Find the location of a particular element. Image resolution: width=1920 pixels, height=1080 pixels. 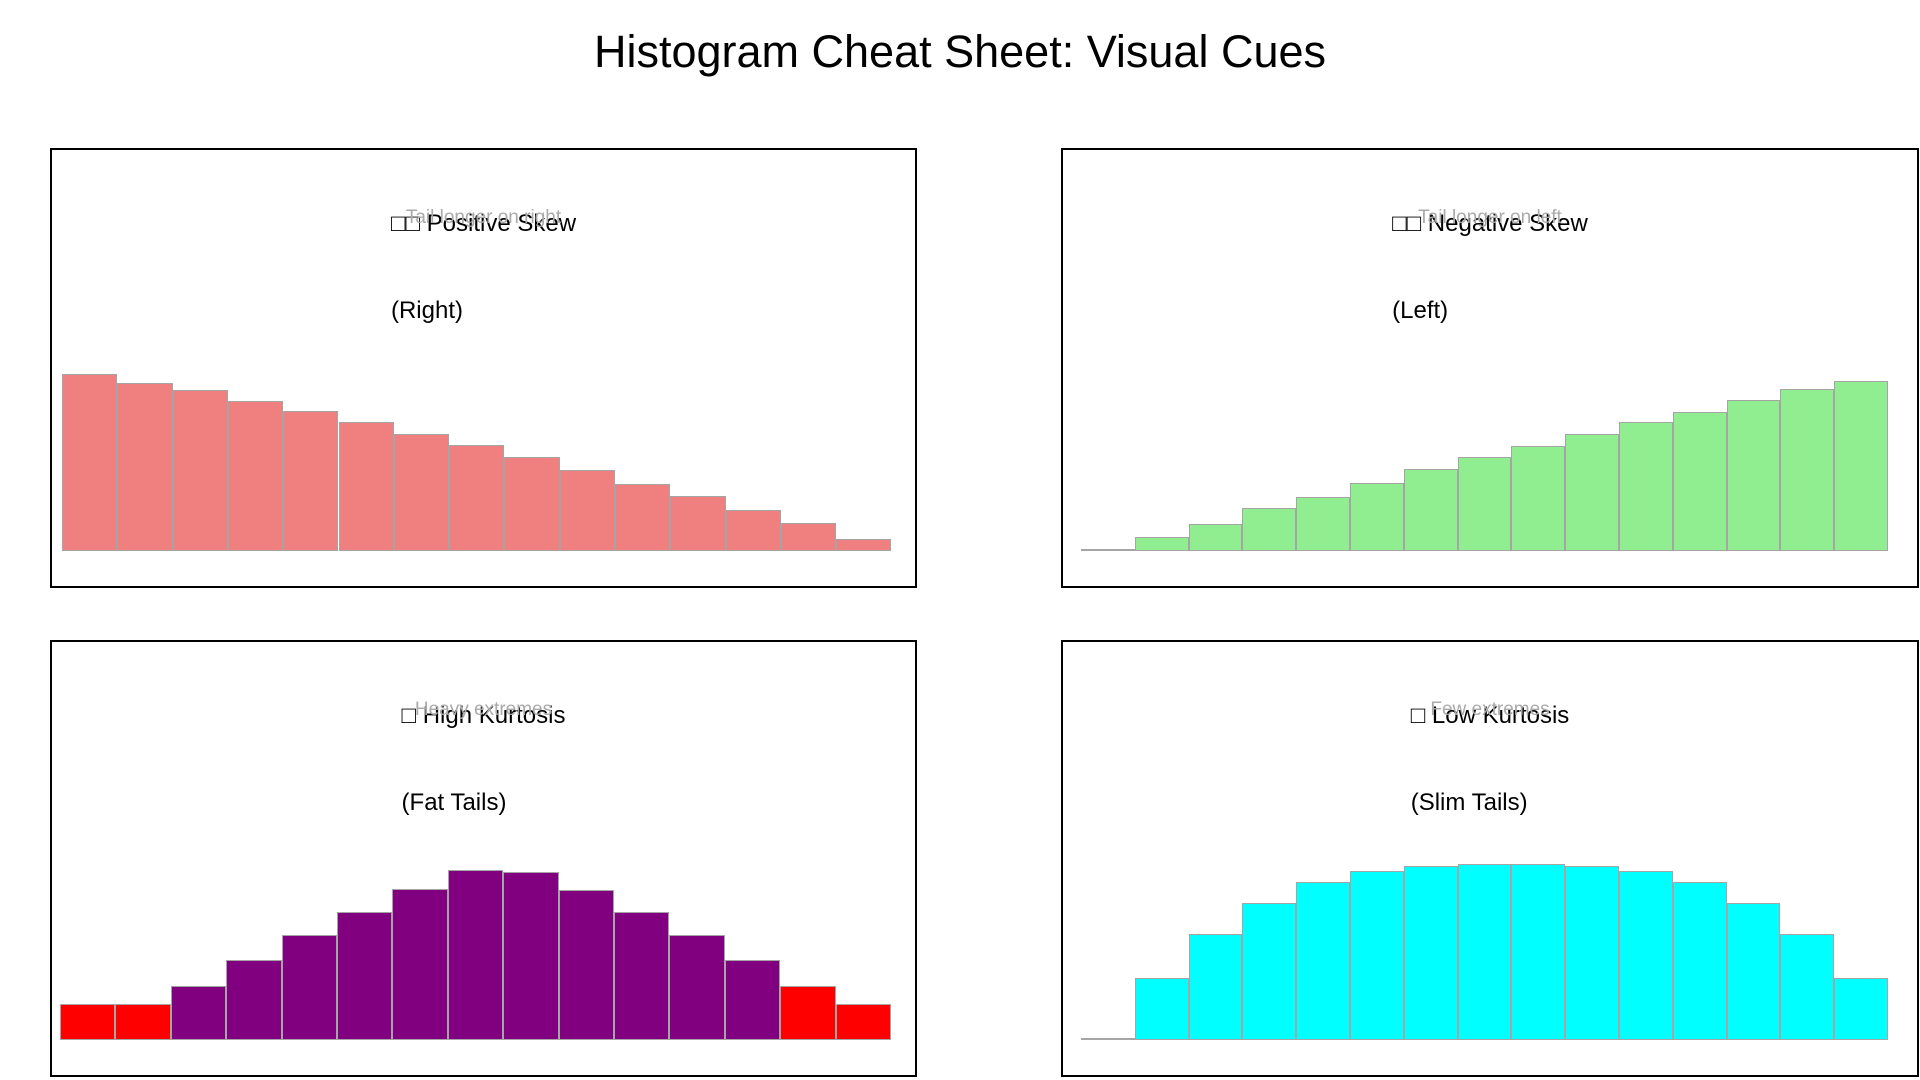

panel-title-line2: (Fat Tails) is located at coordinates (454, 802).